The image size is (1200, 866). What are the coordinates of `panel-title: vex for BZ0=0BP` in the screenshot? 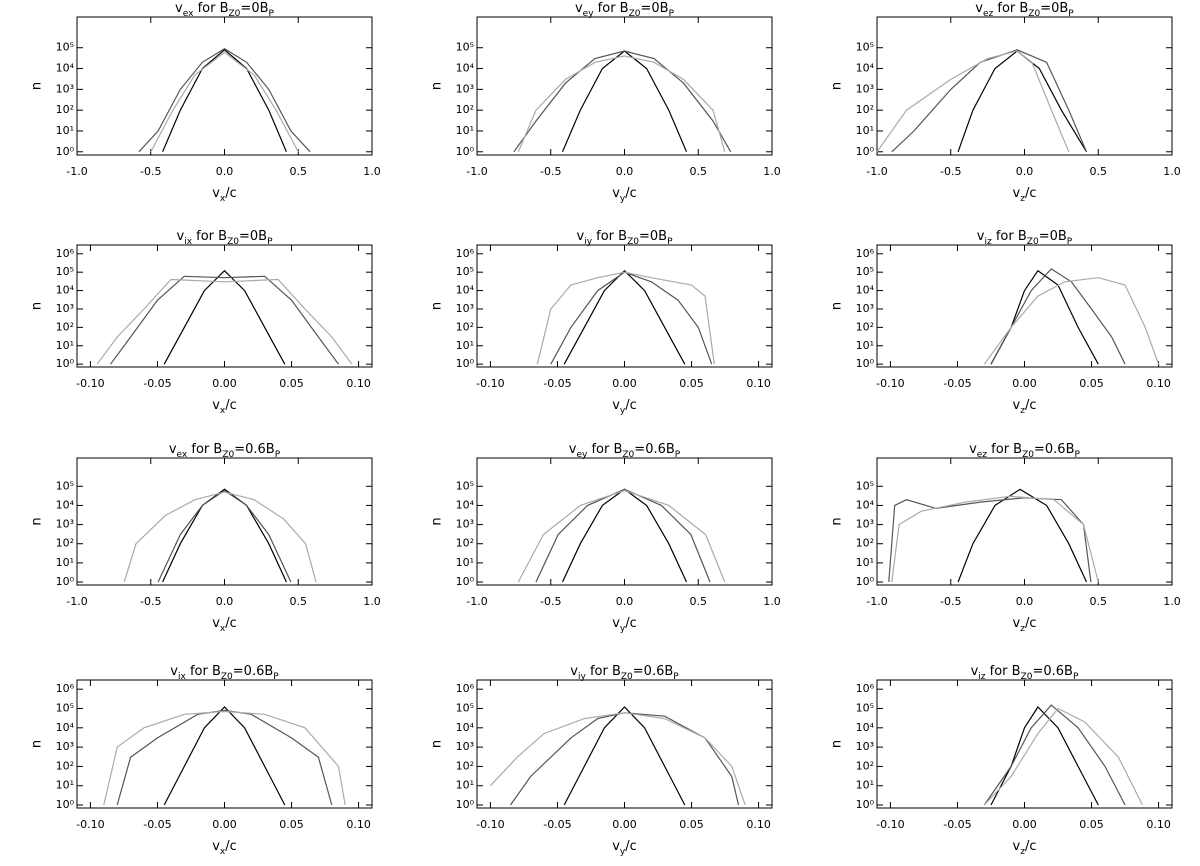 It's located at (224, 10).